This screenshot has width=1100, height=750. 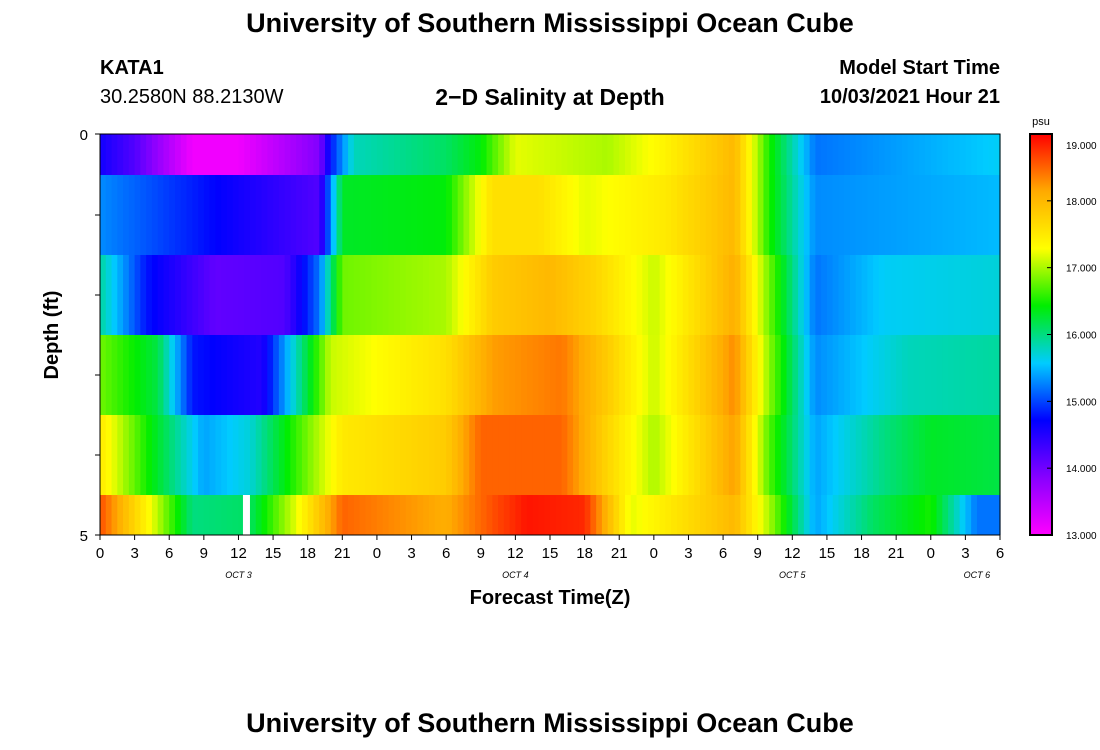 What do you see at coordinates (909, 97) in the screenshot?
I see `model-start-value: 10/03/2021 Hour 21` at bounding box center [909, 97].